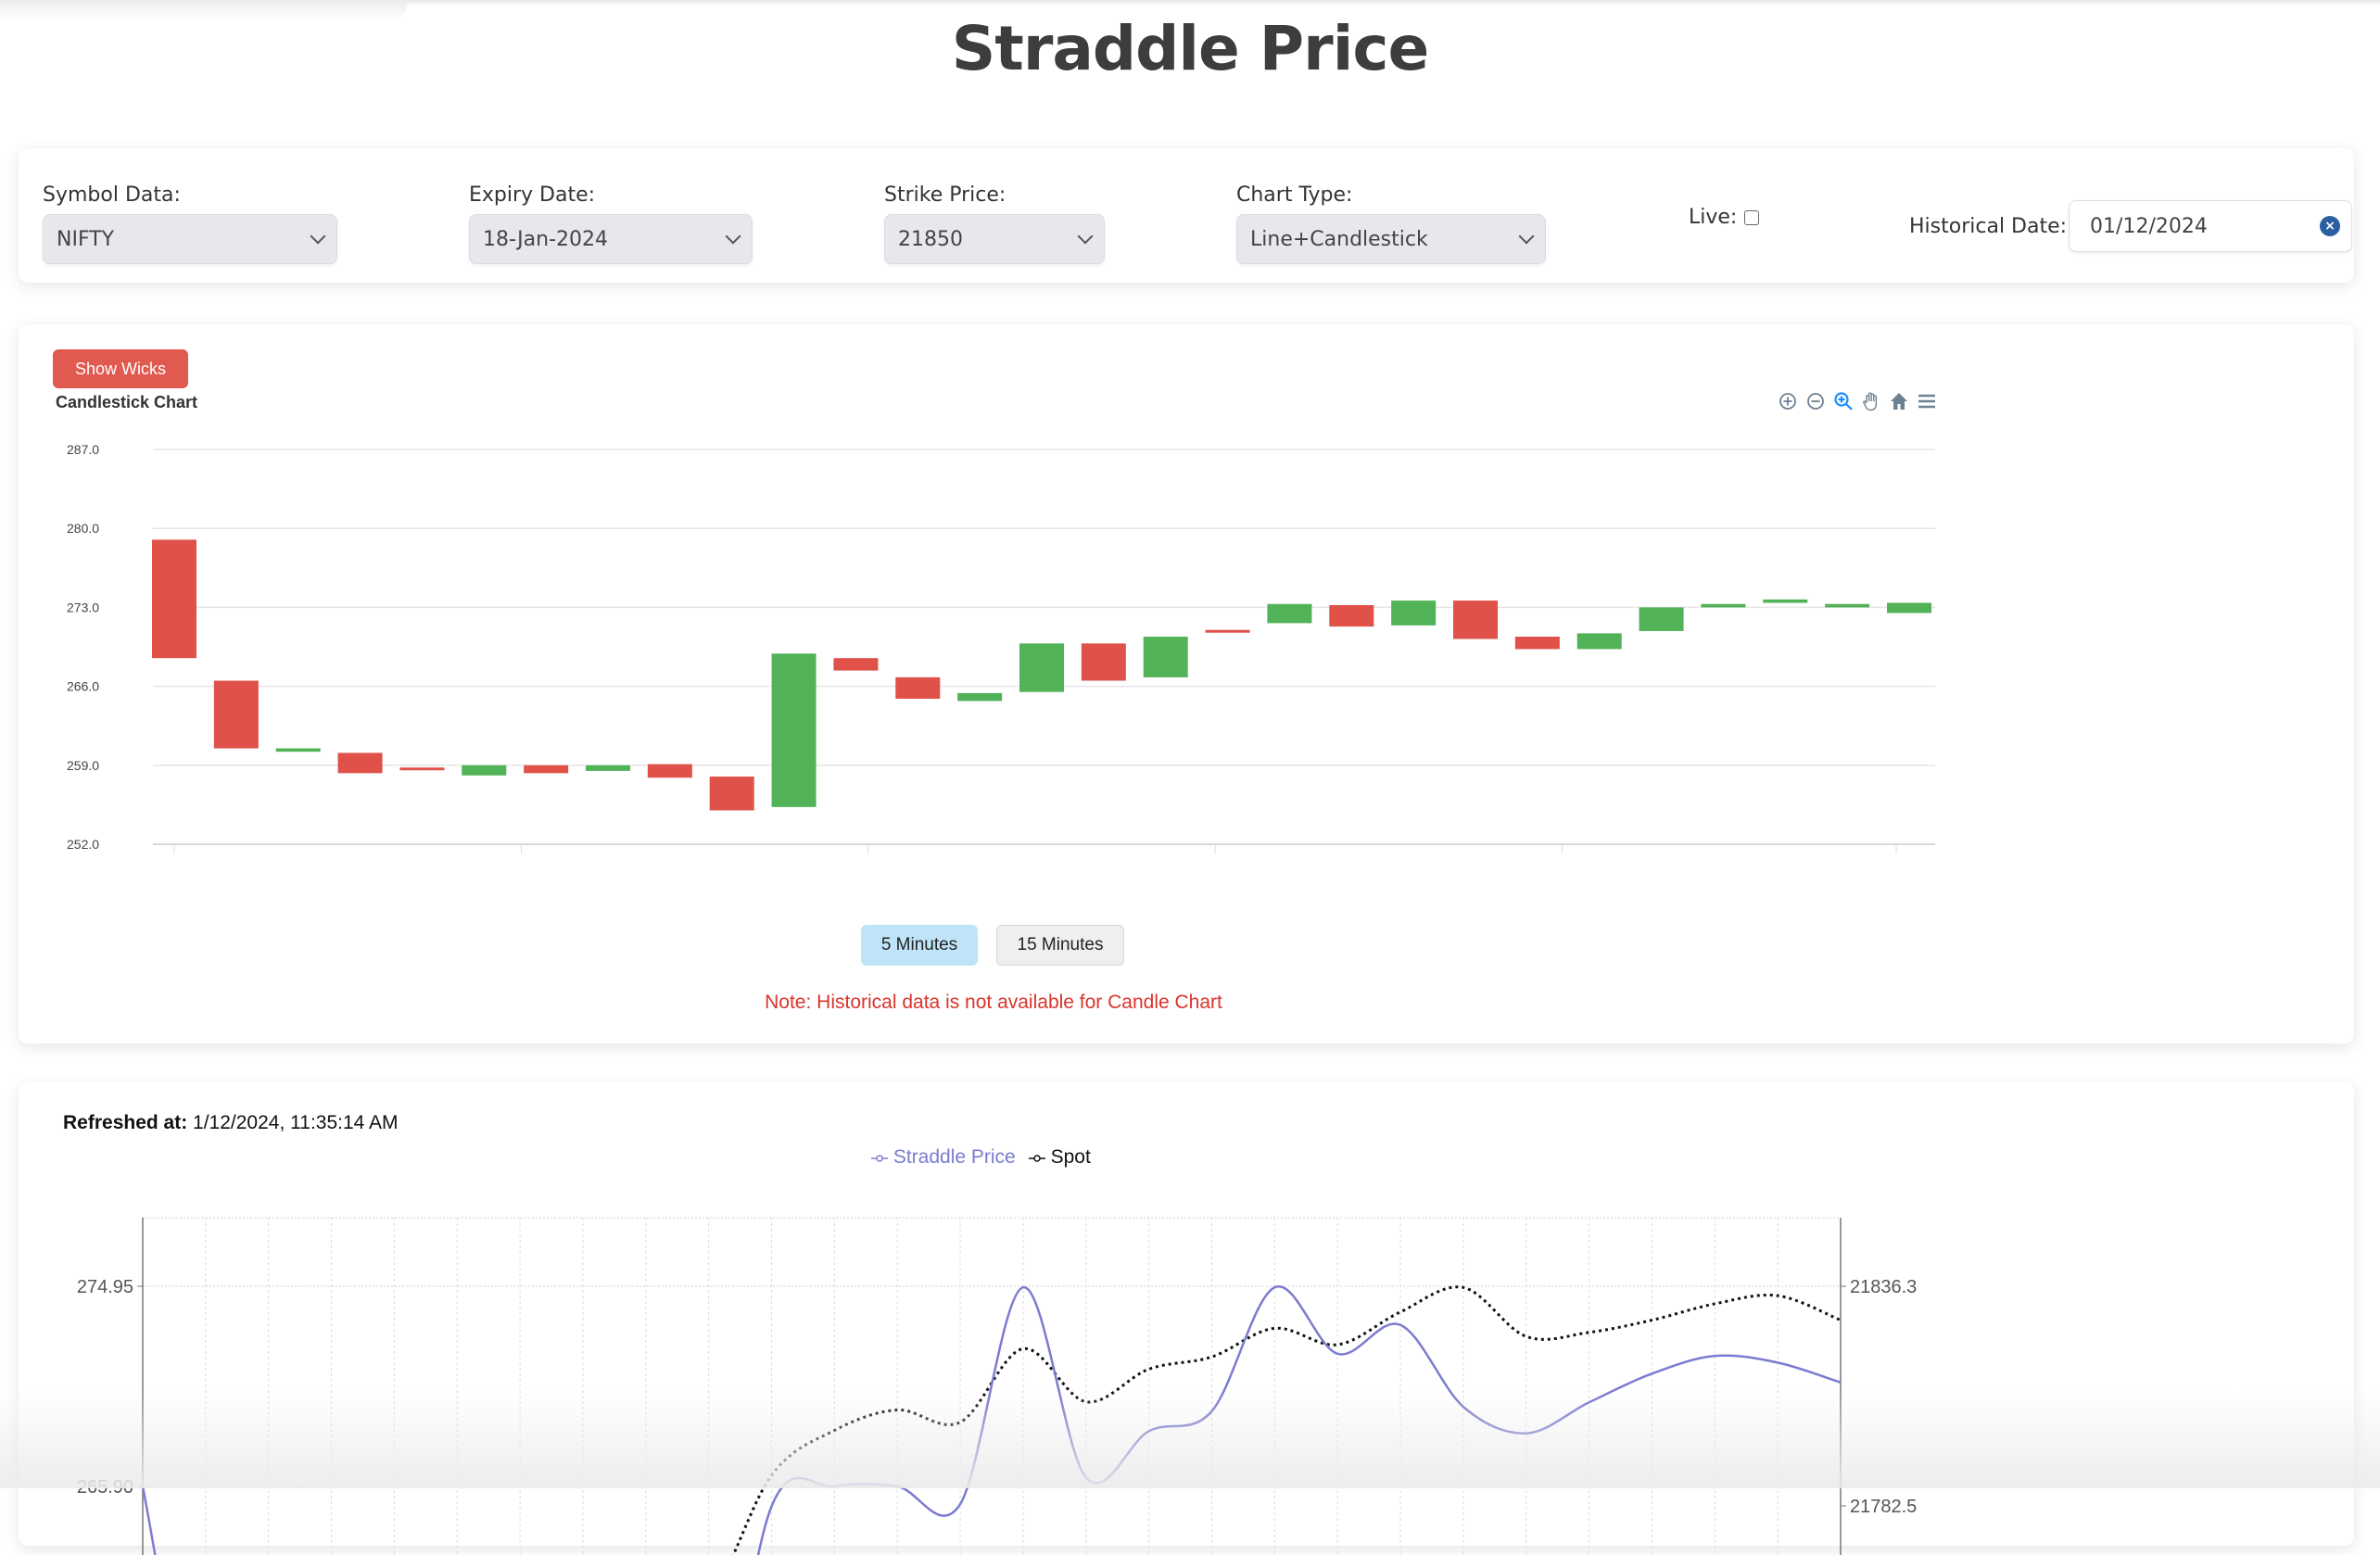  What do you see at coordinates (2330, 226) in the screenshot?
I see `clear-date-icon: ×` at bounding box center [2330, 226].